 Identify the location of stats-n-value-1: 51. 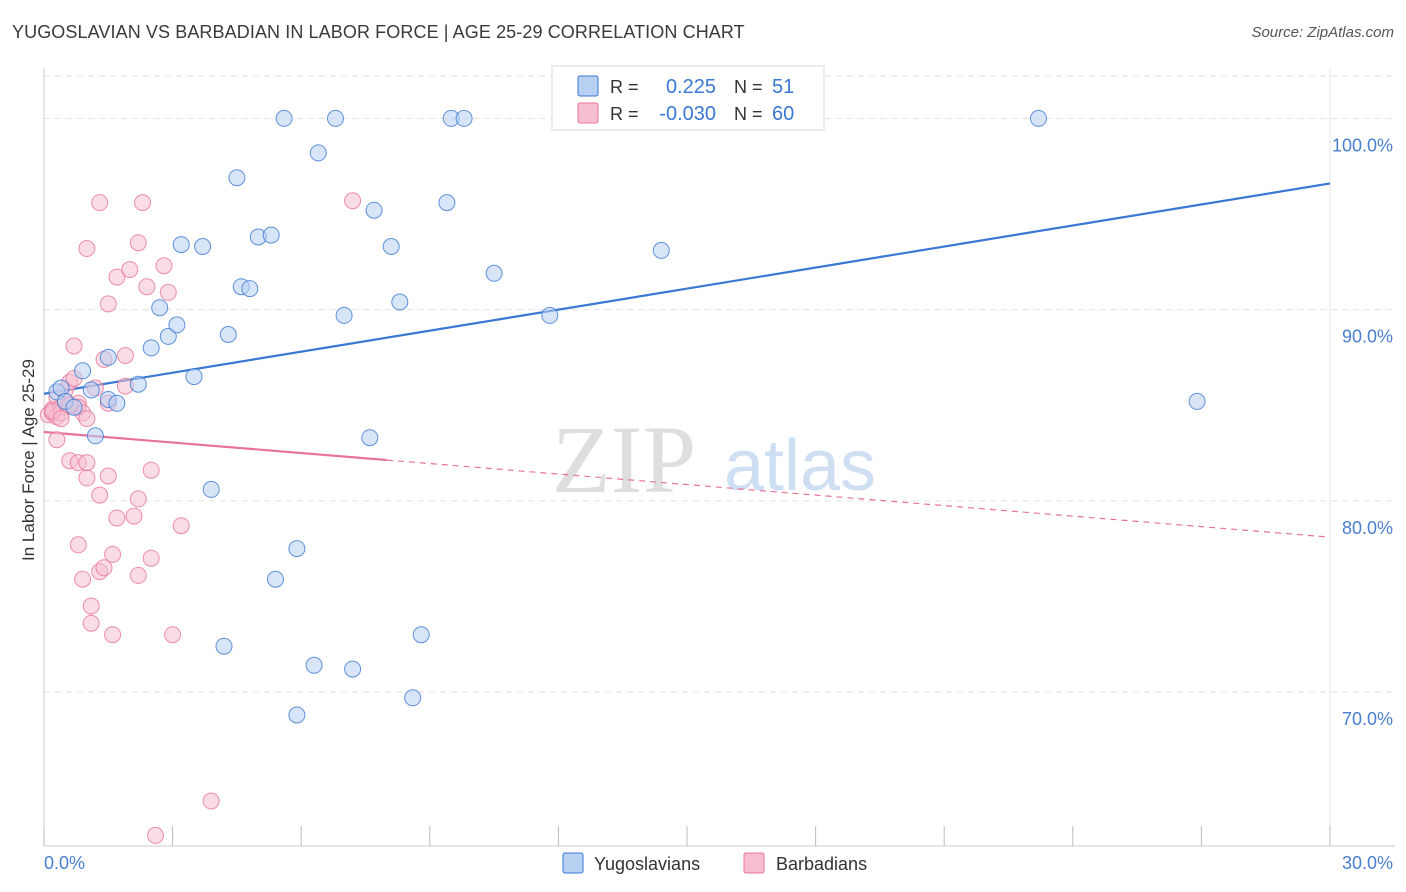
(783, 87).